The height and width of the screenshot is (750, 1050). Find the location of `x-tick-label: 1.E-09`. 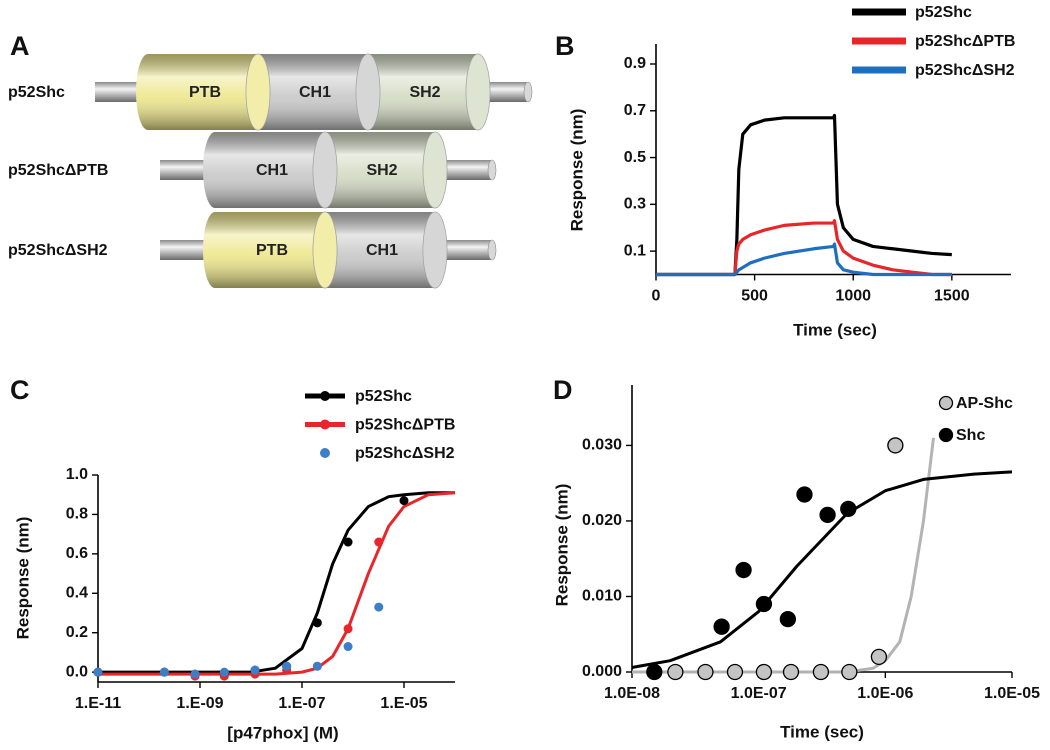

x-tick-label: 1.E-09 is located at coordinates (199, 703).